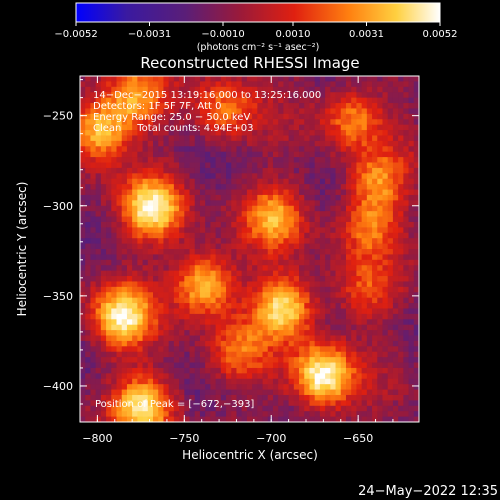  What do you see at coordinates (184, 438) in the screenshot?
I see `x-tick-label: −750` at bounding box center [184, 438].